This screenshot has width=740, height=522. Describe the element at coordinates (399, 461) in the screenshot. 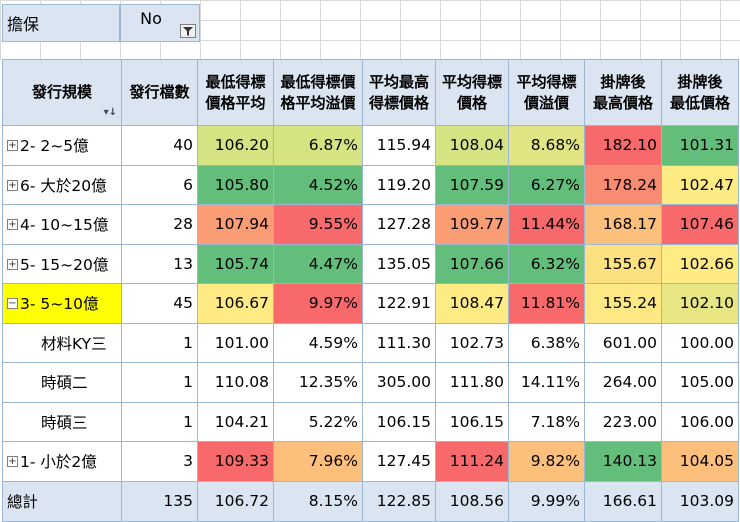

I see `value-cell: 127.45` at that location.